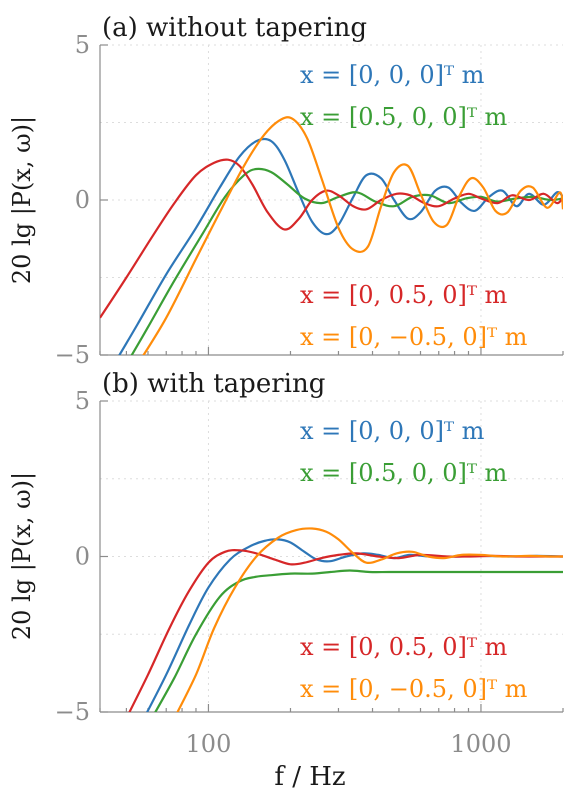 The image size is (564, 800). I want to click on x-axis-label: f / Hz, so click(309, 777).